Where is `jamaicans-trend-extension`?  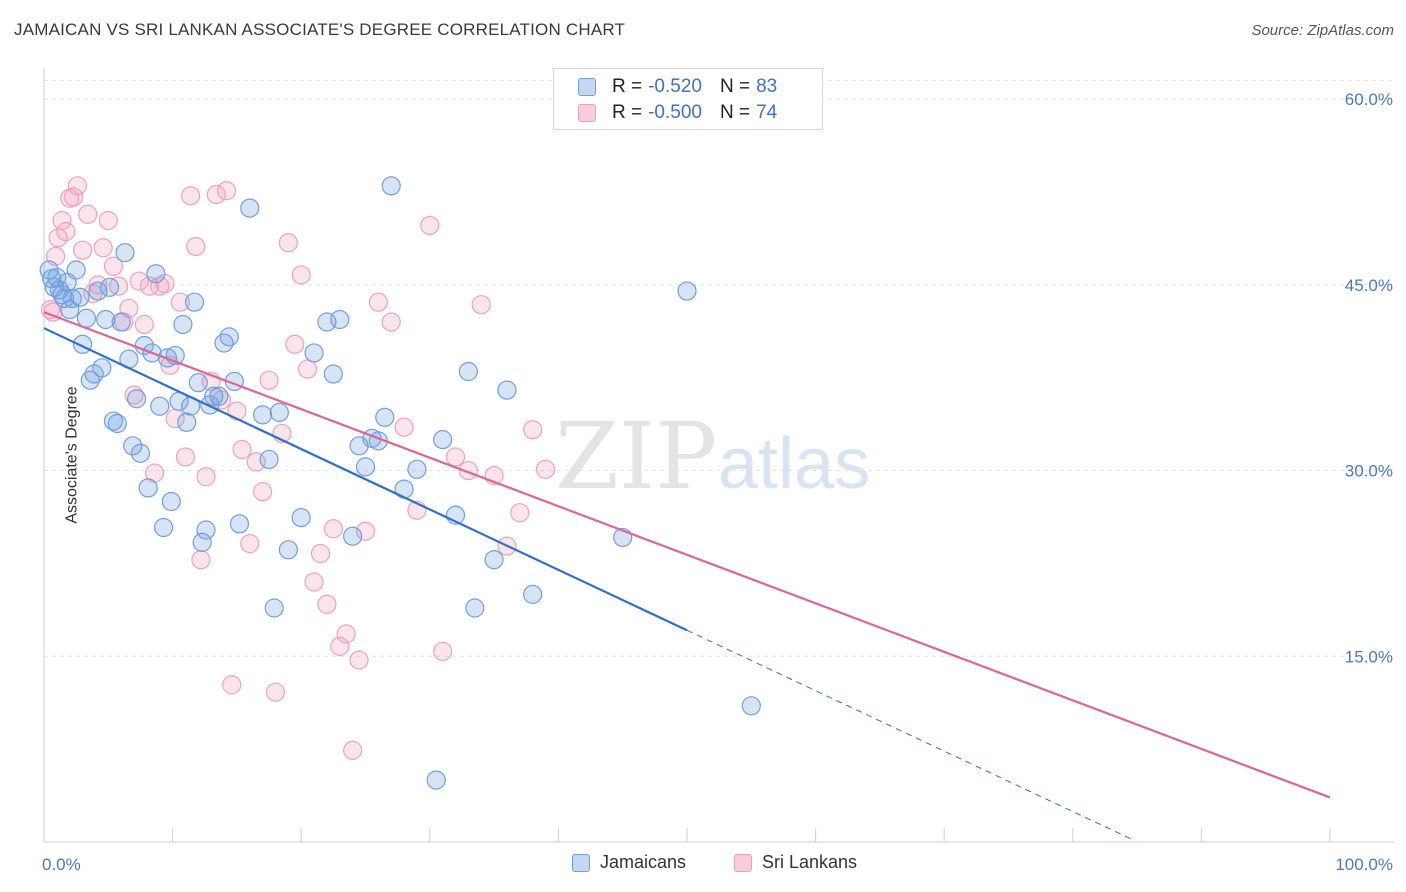 jamaicans-trend-extension is located at coordinates (909, 734).